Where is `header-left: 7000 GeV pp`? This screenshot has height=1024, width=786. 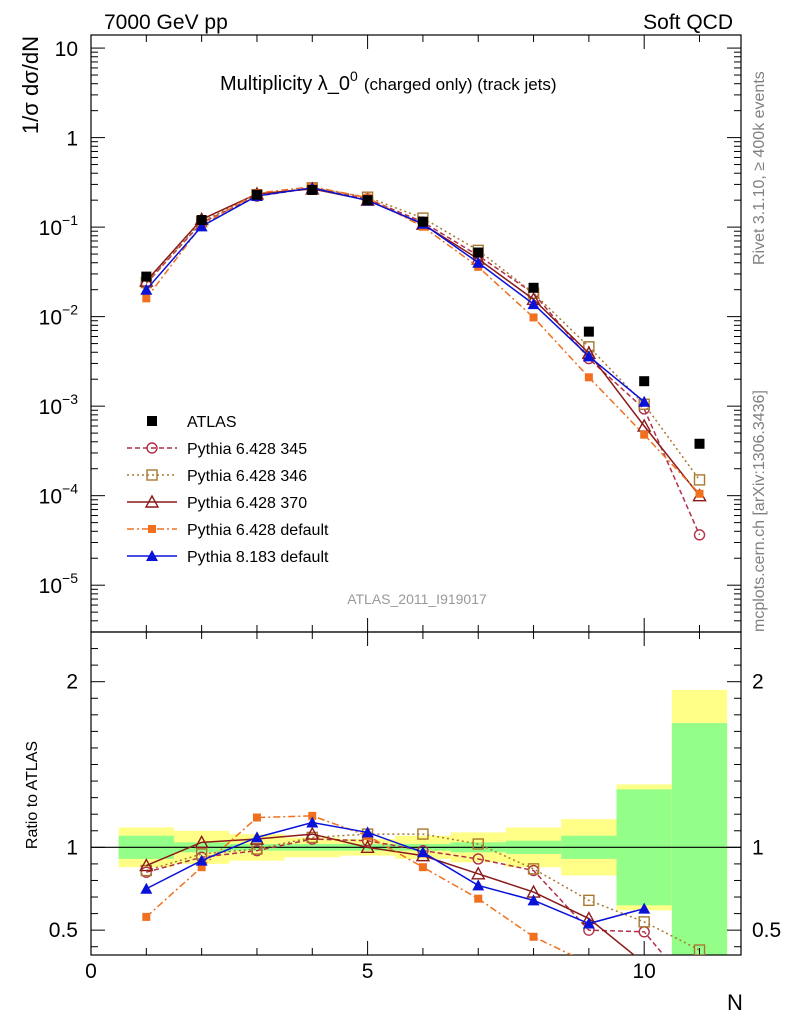 header-left: 7000 GeV pp is located at coordinates (166, 22).